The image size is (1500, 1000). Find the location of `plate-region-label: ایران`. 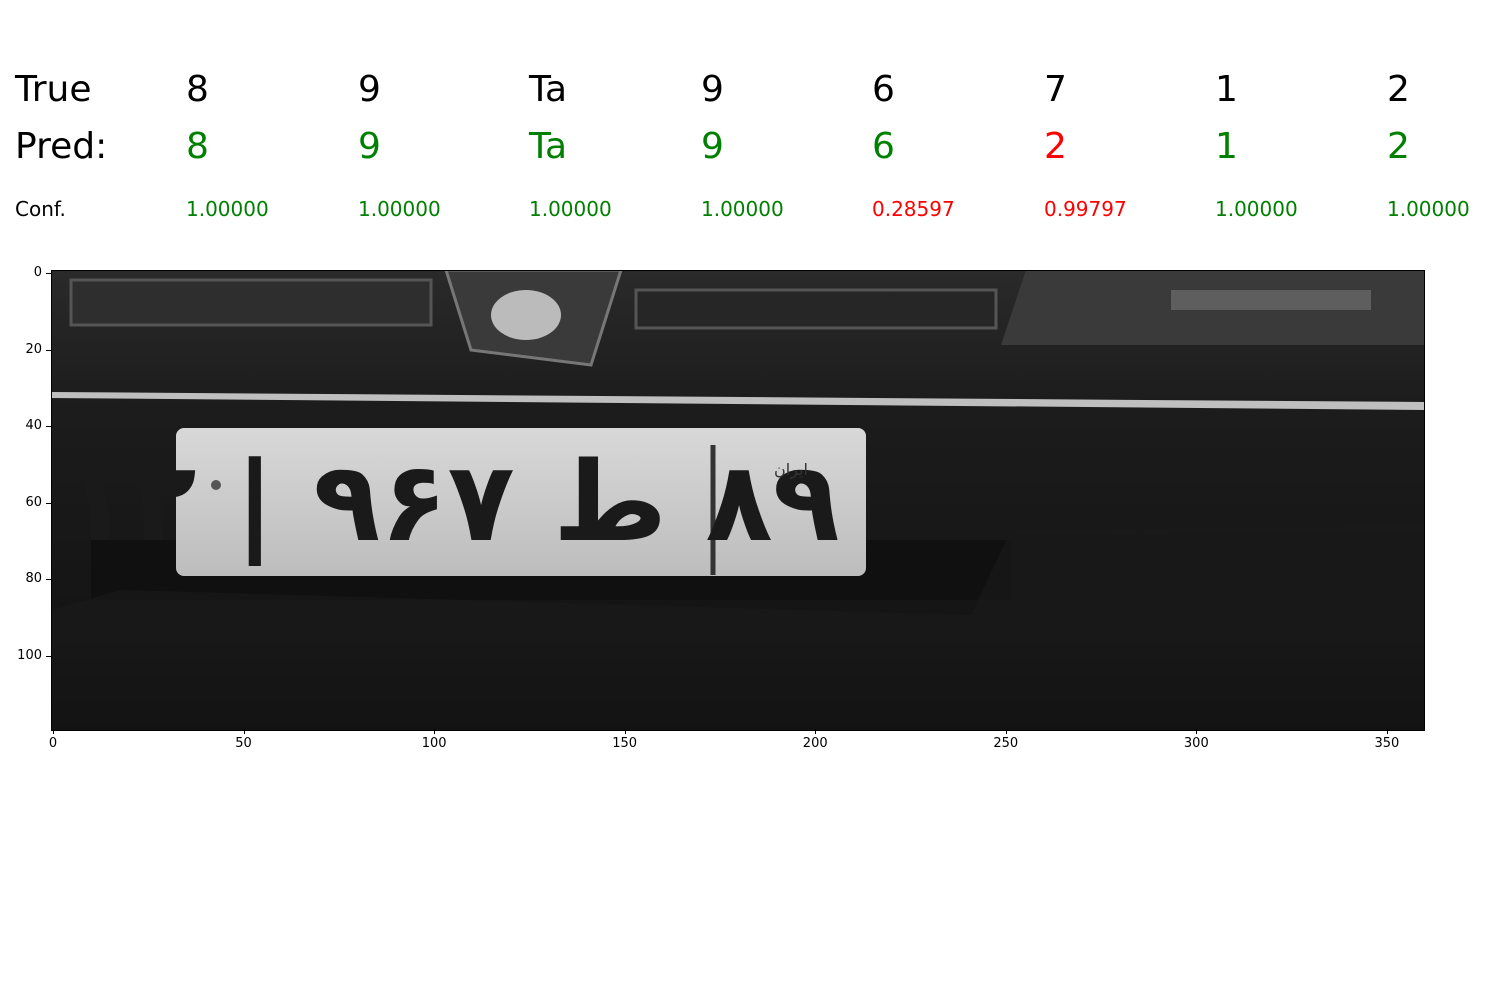

plate-region-label: ایران is located at coordinates (791, 470).